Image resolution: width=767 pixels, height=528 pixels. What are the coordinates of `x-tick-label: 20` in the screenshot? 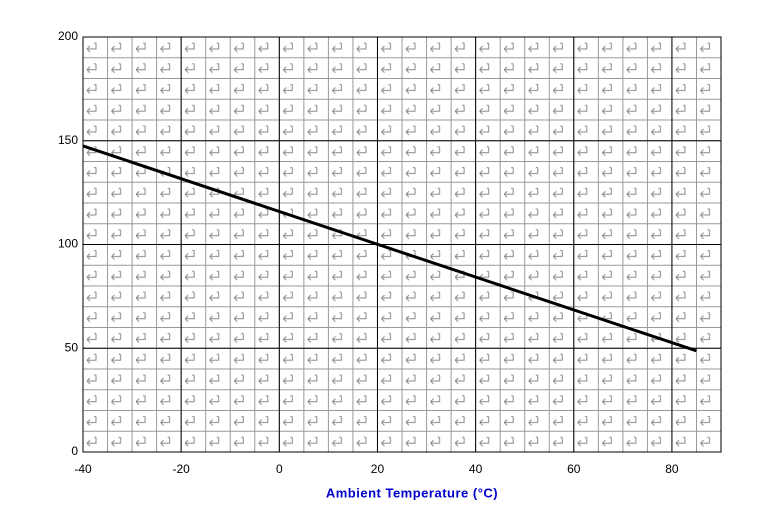 It's located at (378, 469).